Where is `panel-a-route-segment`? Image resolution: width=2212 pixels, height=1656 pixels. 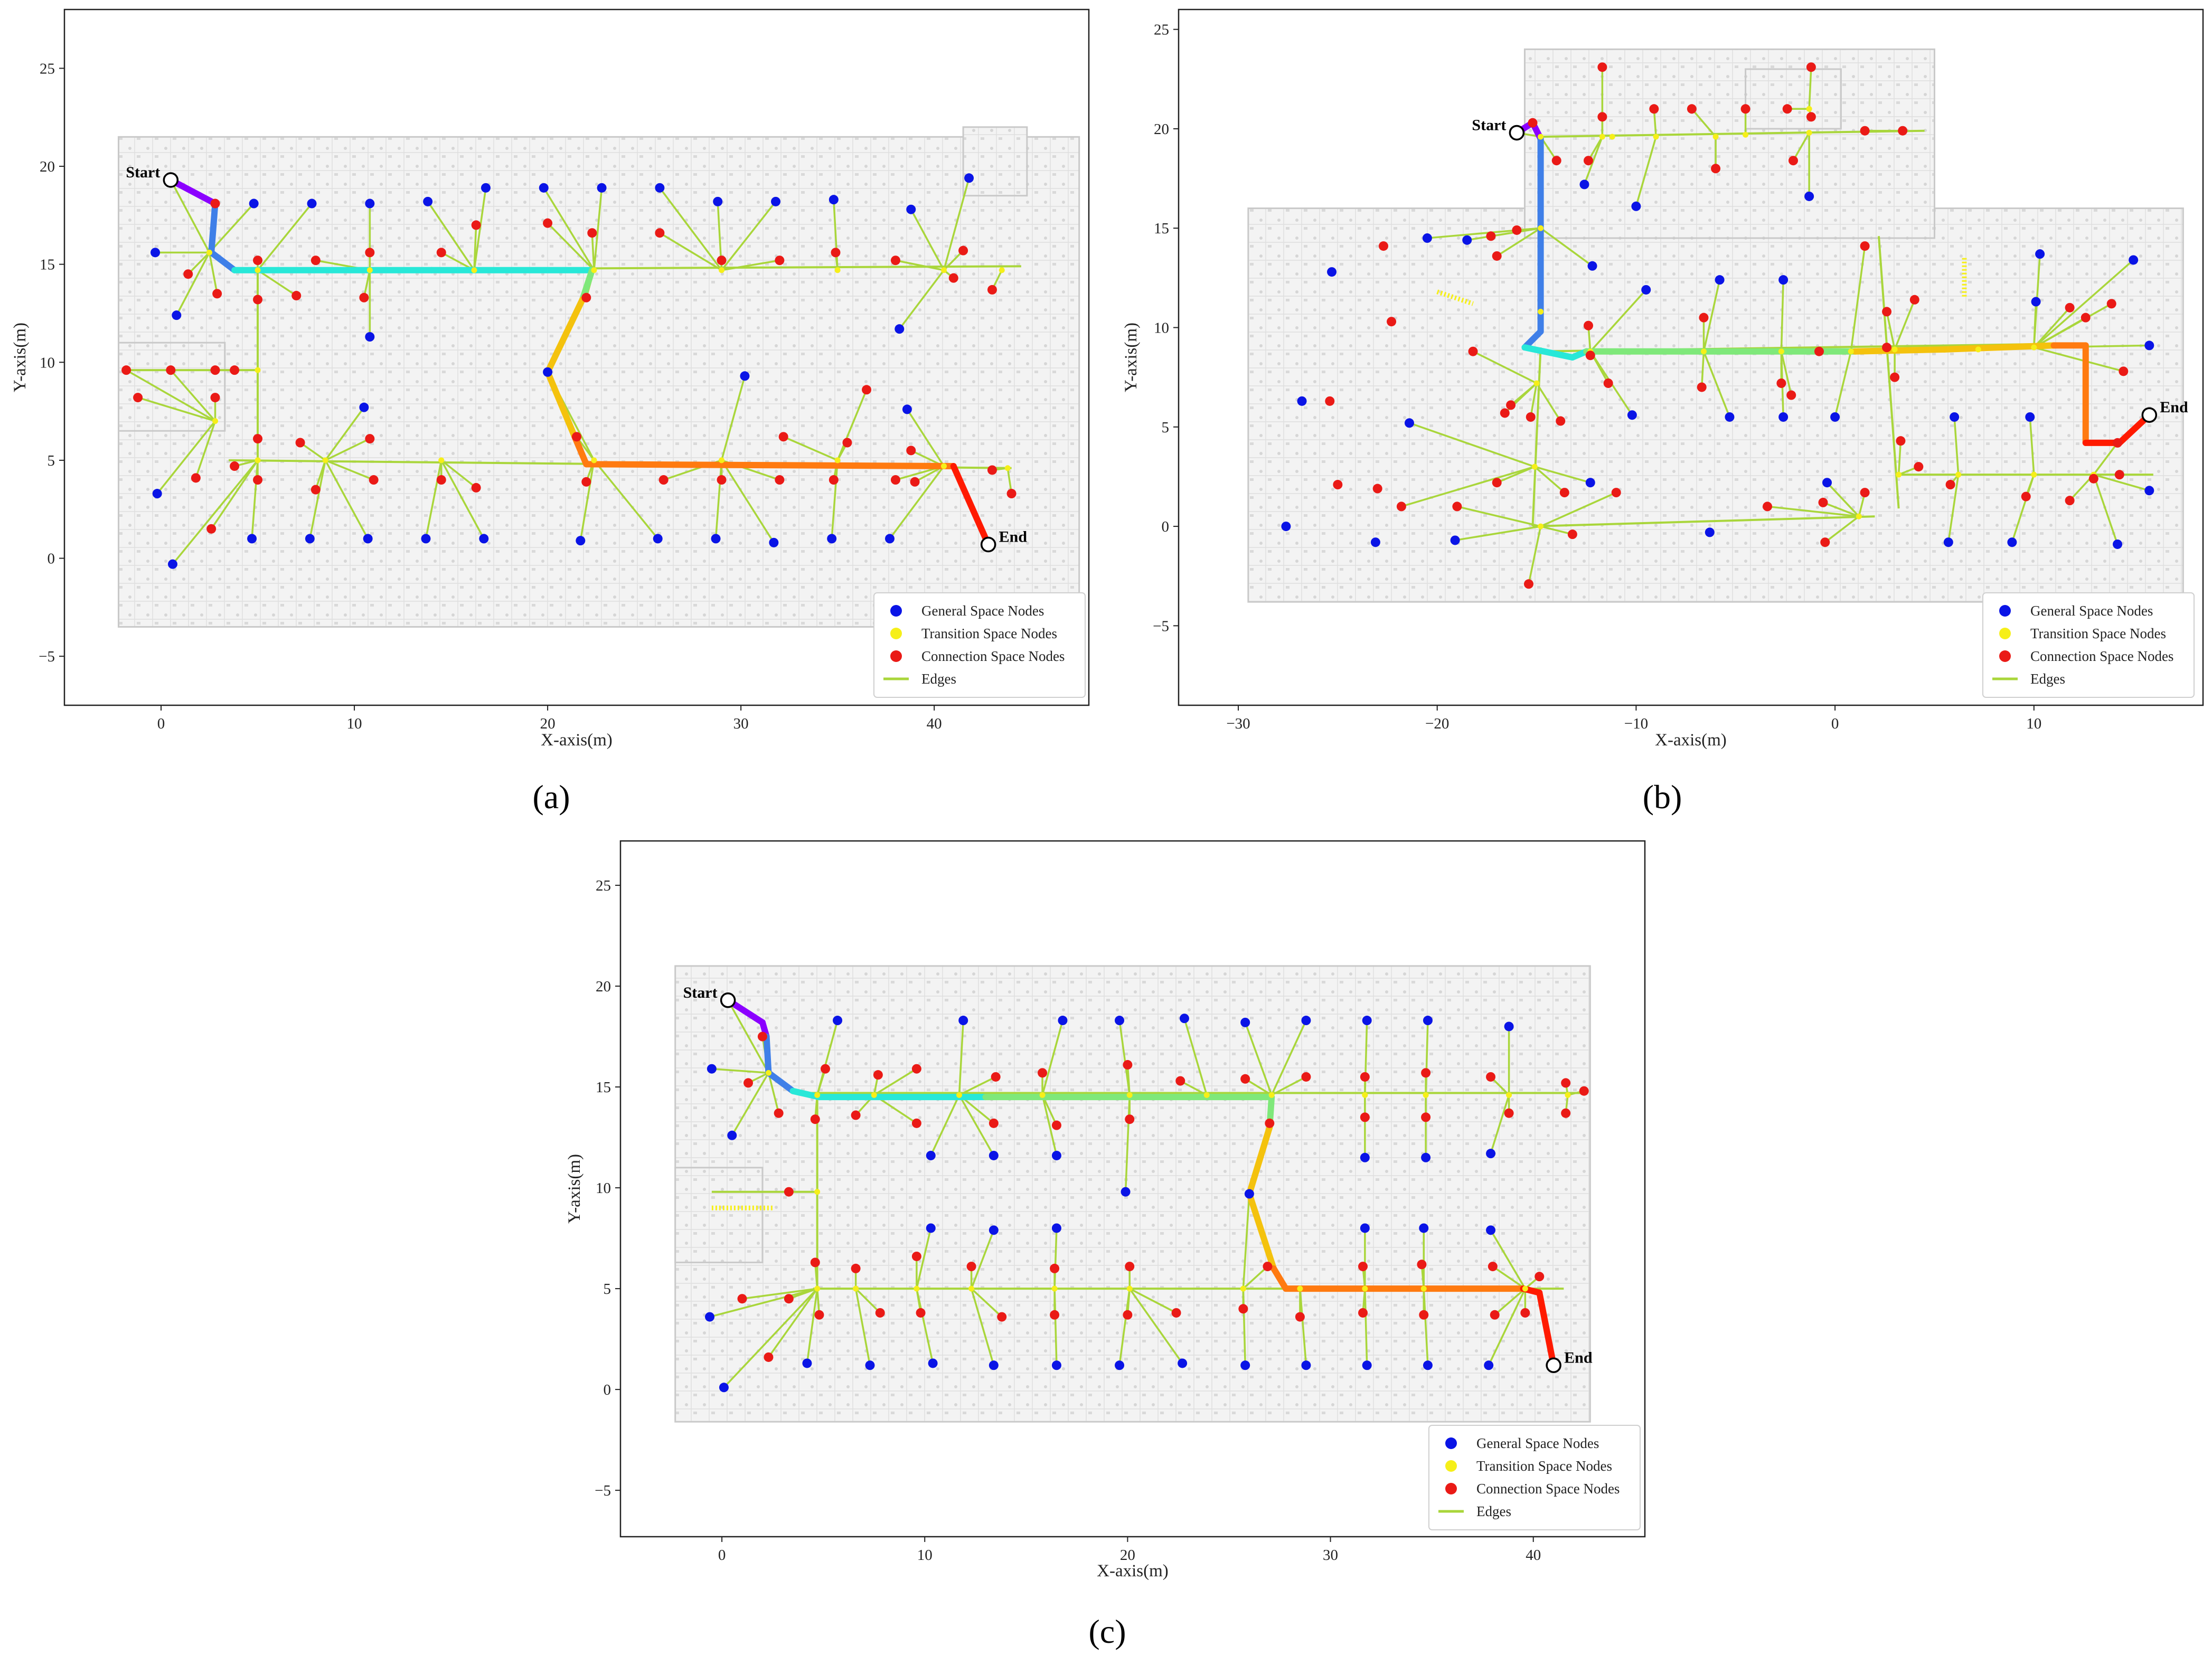 panel-a-route-segment is located at coordinates (565, 335).